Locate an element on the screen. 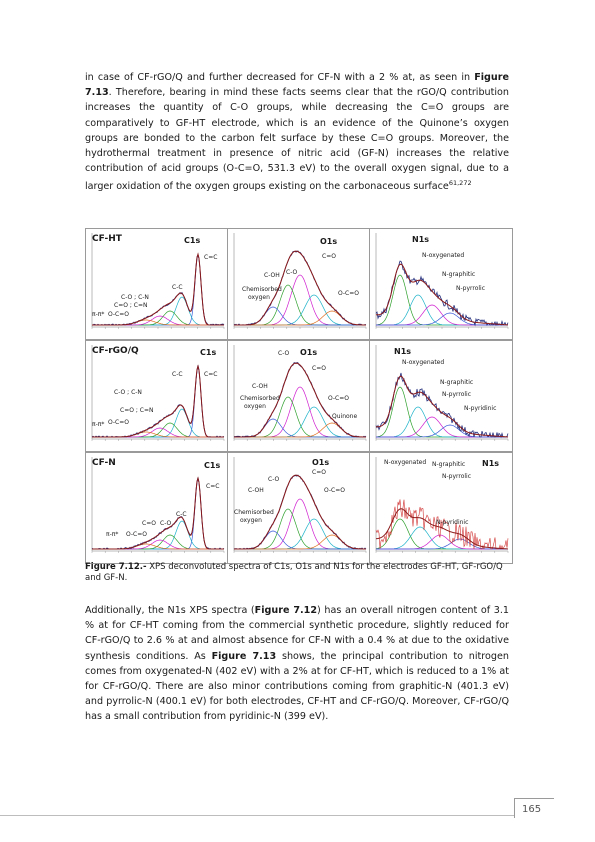 This screenshot has height=842, width=595. footer-rule is located at coordinates (257, 815).